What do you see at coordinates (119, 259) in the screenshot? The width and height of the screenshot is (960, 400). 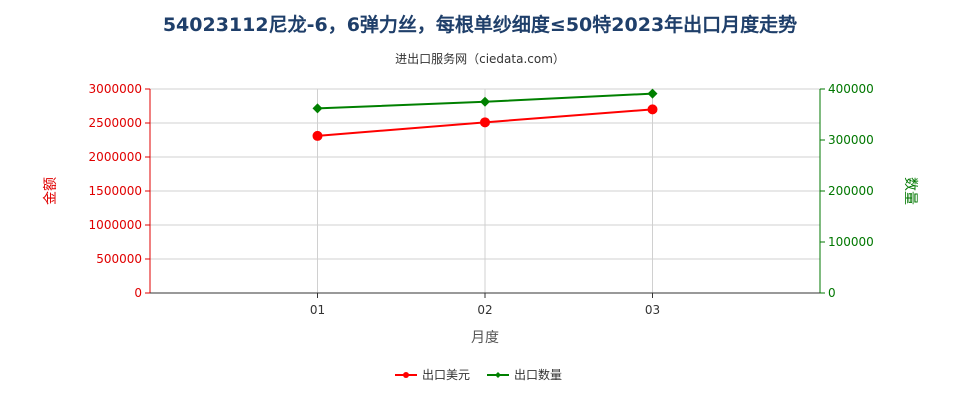 I see `y-left-tick-label: 500000` at bounding box center [119, 259].